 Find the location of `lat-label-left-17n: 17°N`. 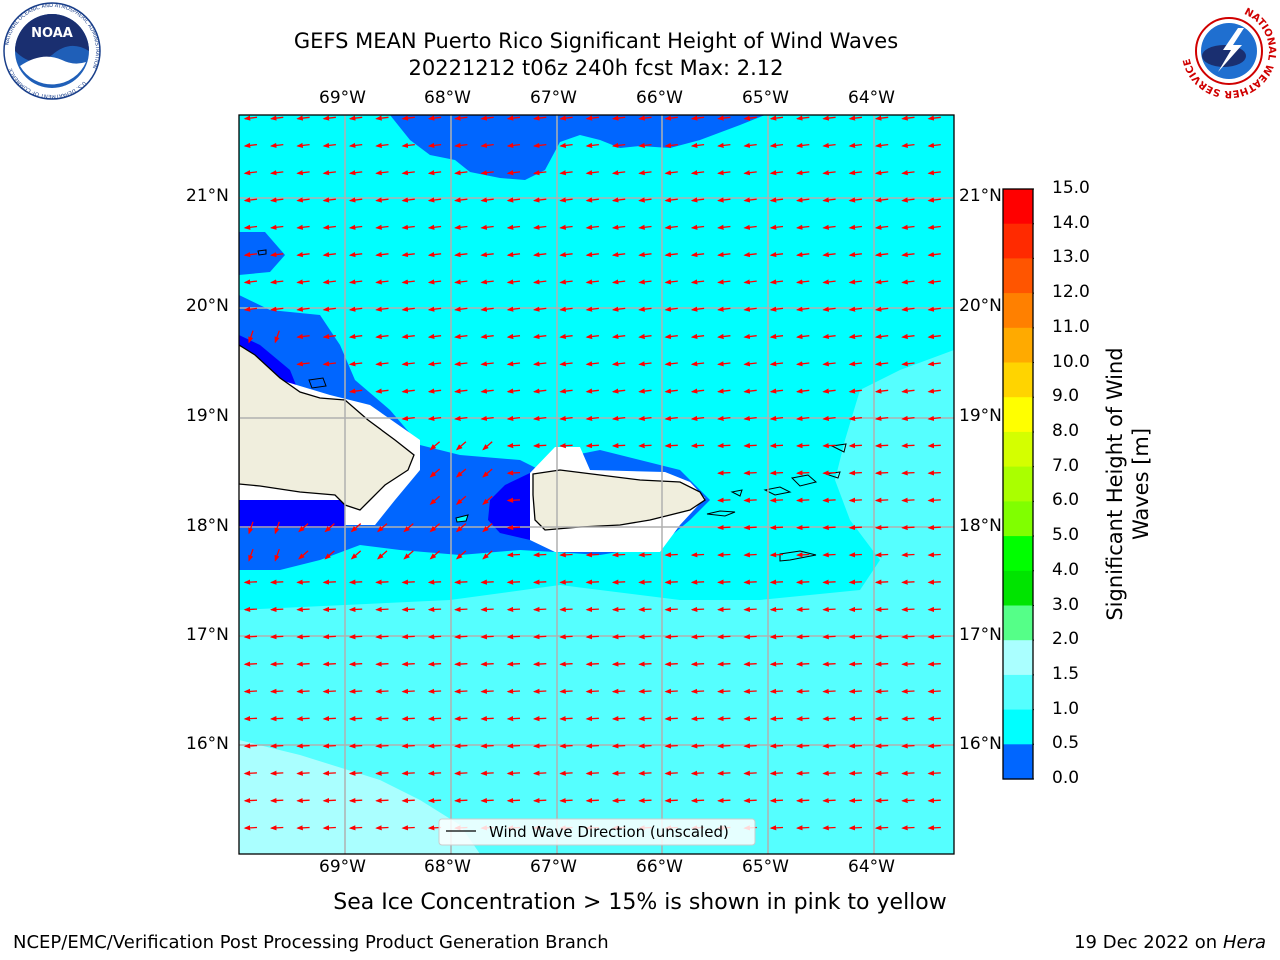

lat-label-left-17n: 17°N is located at coordinates (207, 635).